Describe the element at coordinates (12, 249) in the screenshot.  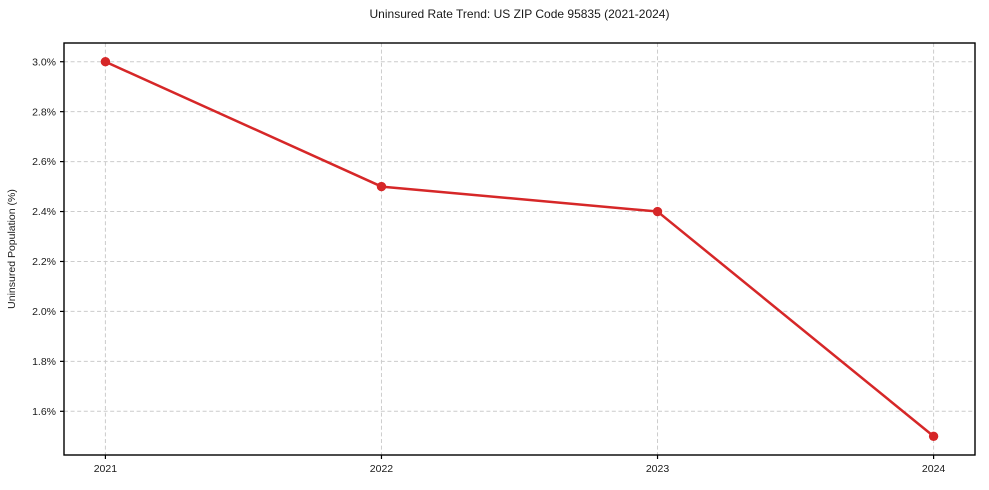
I see `y-axis-label: Uninsured Population (%)` at that location.